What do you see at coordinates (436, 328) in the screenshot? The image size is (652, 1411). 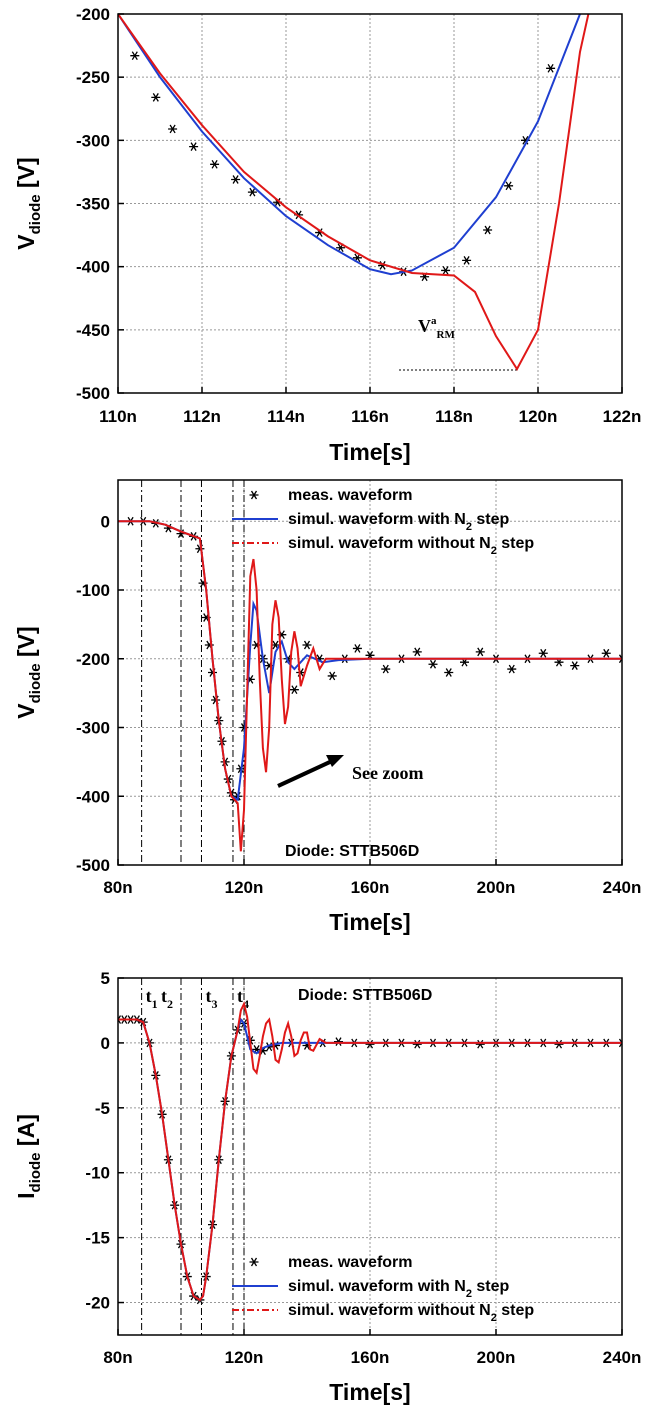 I see `annotation: VaRM` at bounding box center [436, 328].